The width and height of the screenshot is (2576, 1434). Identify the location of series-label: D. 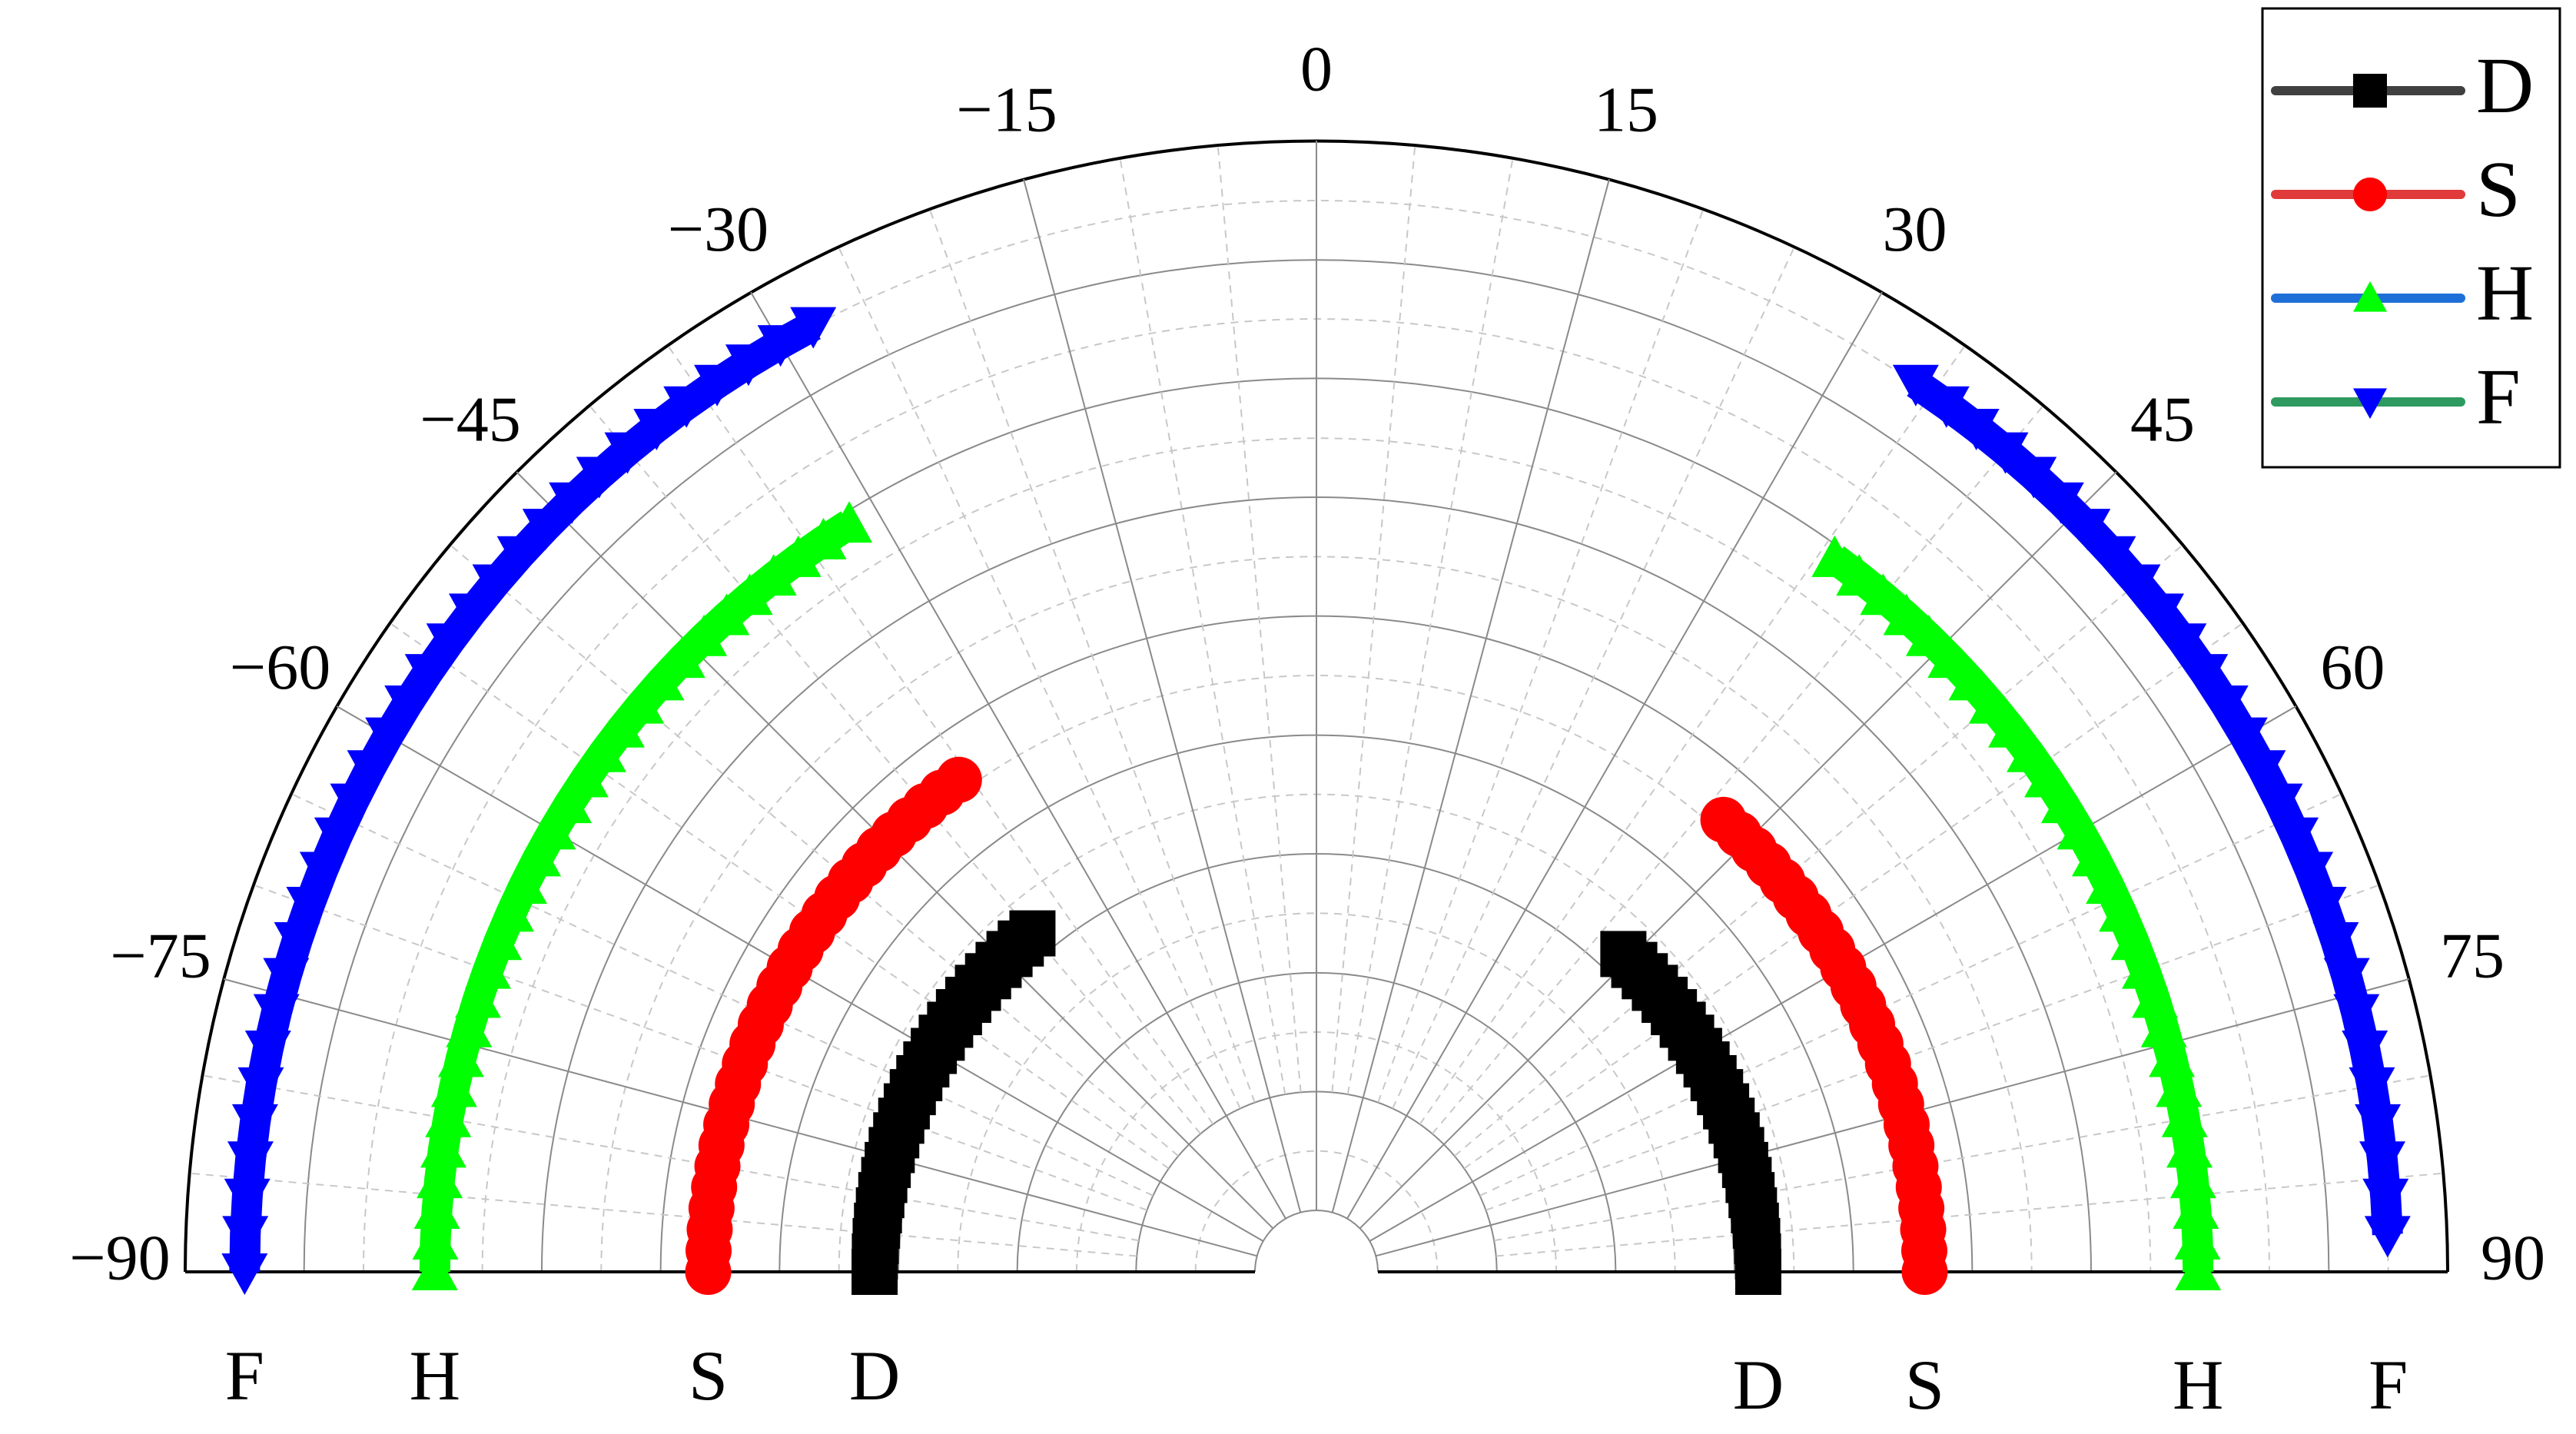
(1758, 1385).